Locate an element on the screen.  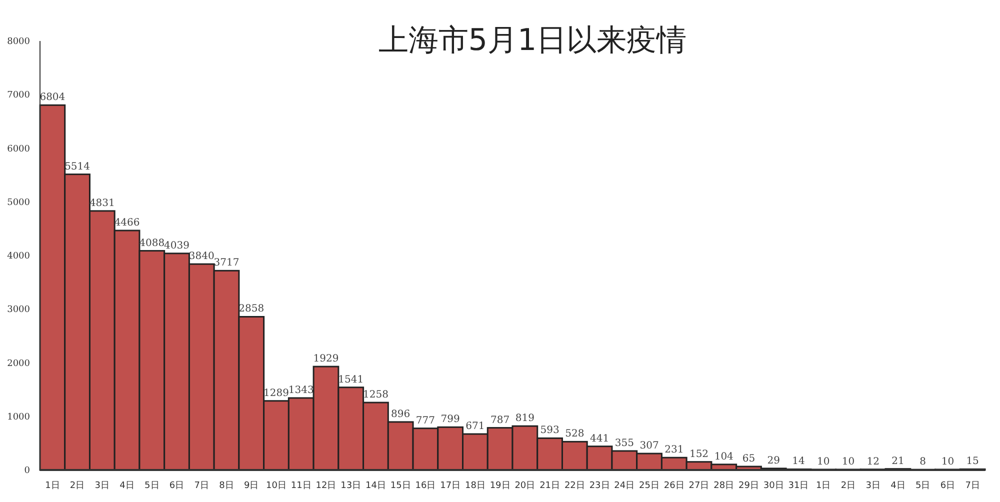
y-tick-label: 2000 is located at coordinates (18, 363).